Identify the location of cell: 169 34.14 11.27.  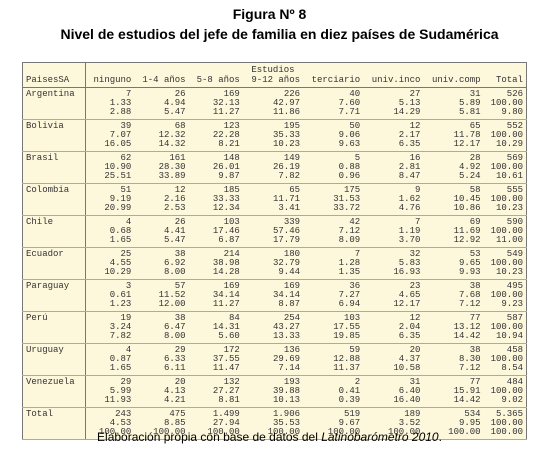
(215, 295).